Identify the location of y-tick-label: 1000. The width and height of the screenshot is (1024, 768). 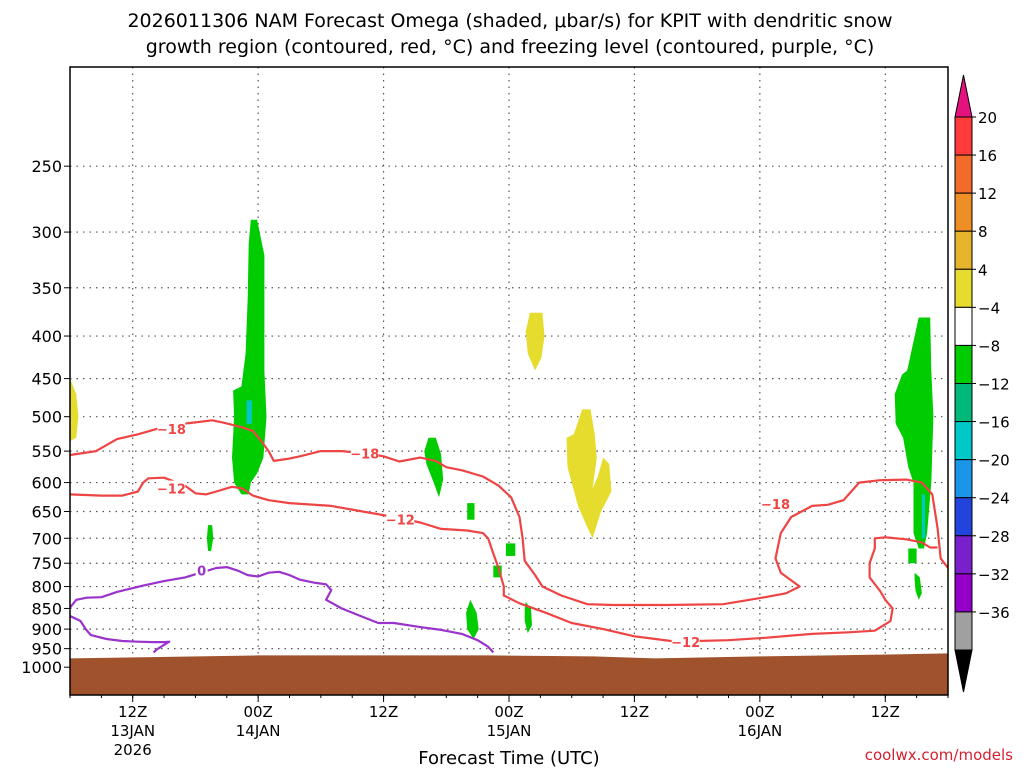
(41, 667).